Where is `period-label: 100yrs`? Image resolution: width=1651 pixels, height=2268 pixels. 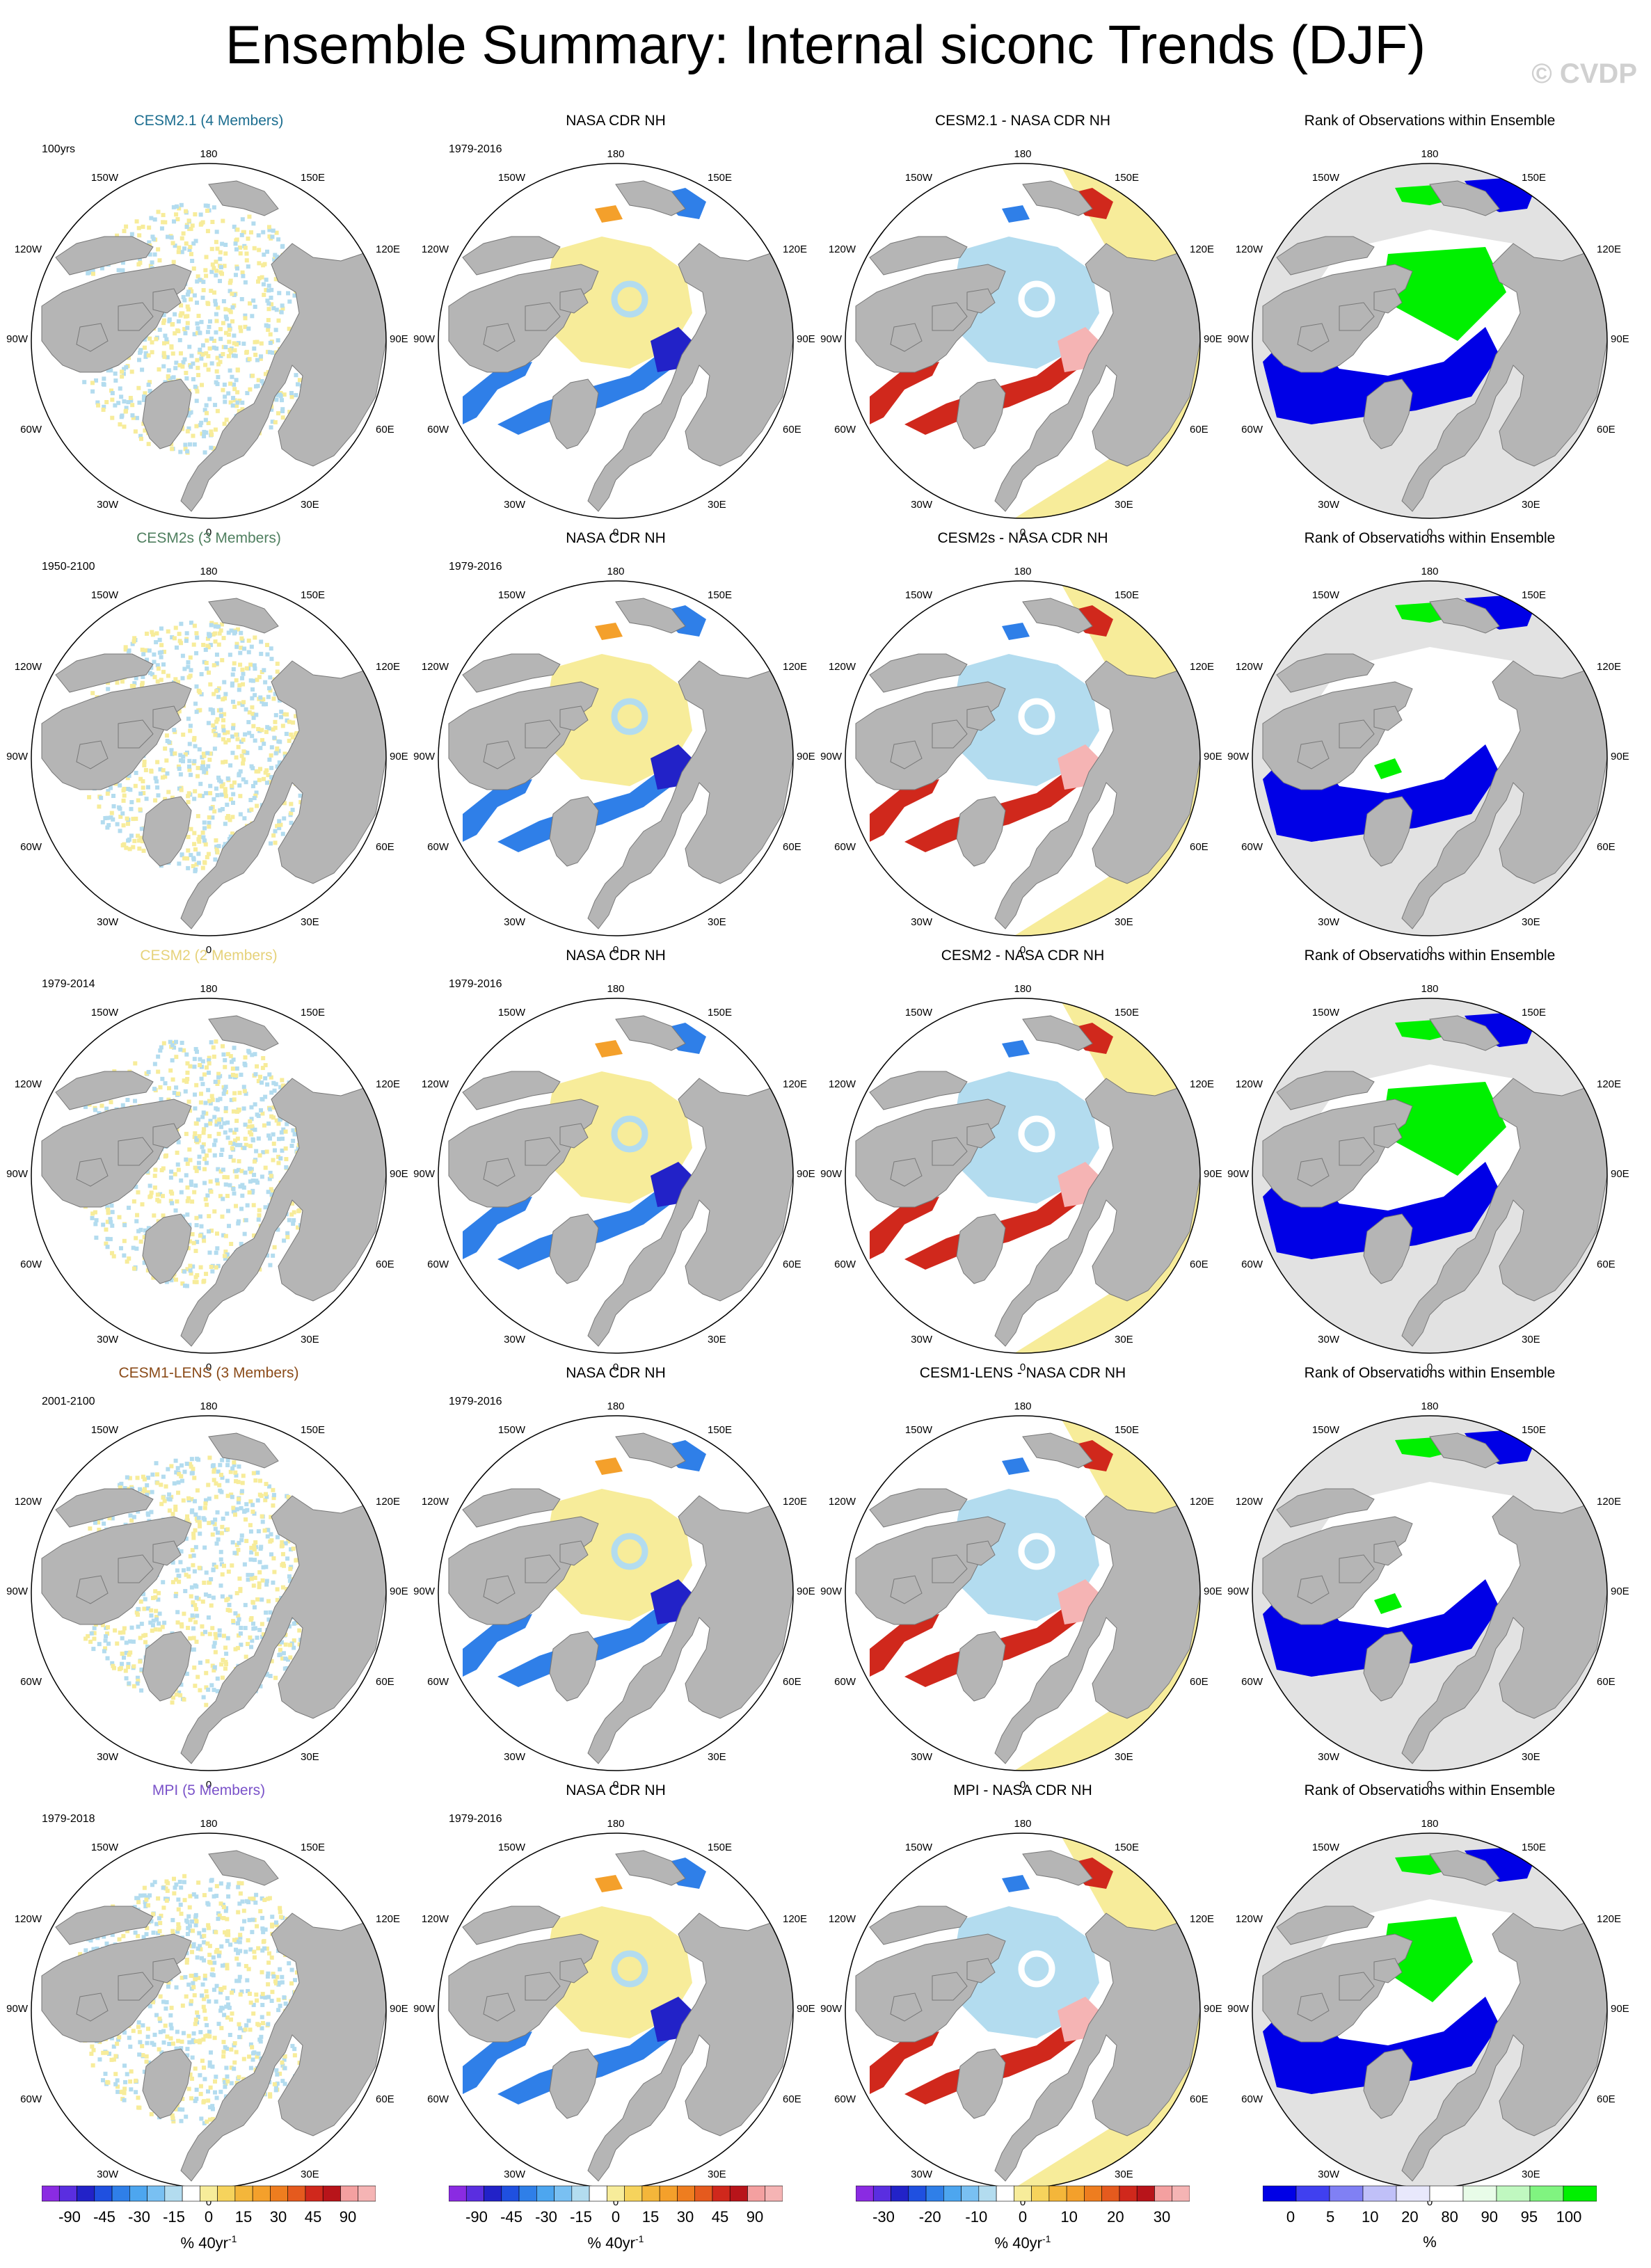 period-label: 100yrs is located at coordinates (59, 149).